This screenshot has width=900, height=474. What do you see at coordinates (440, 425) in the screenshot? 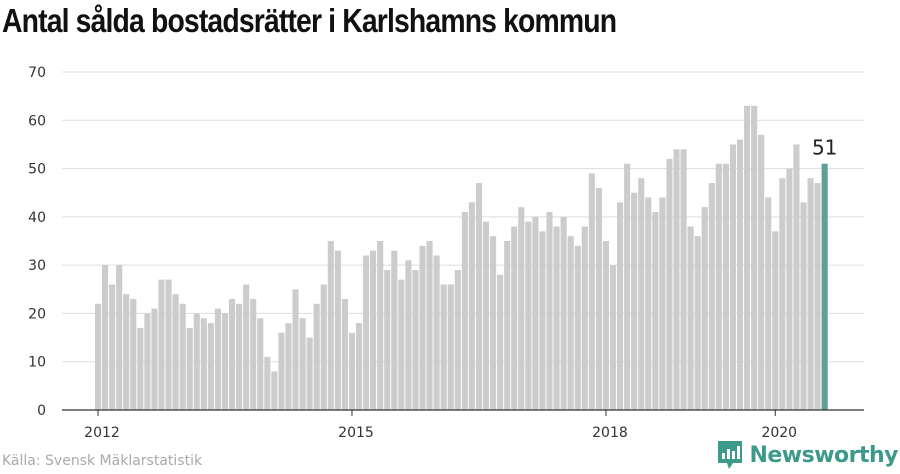
I see `x-axis-ticks: 2012 2015 2018 2020` at bounding box center [440, 425].